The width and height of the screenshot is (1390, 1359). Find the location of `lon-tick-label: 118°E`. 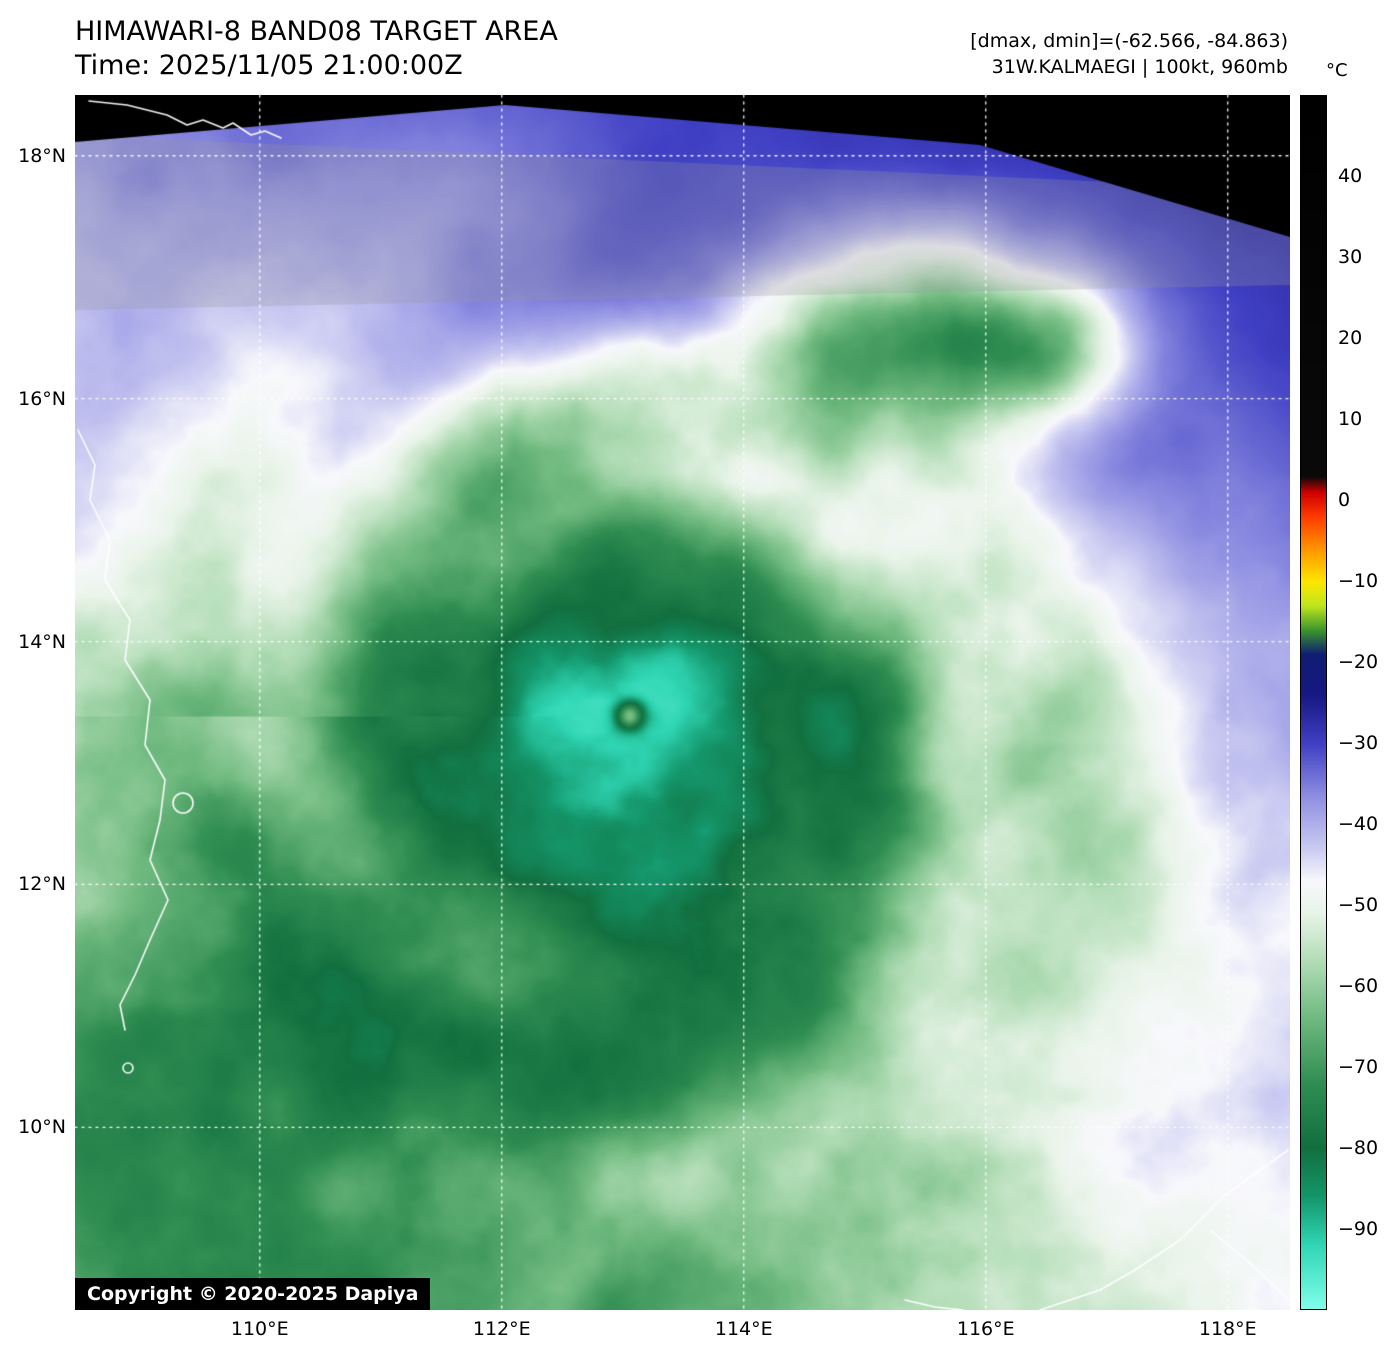

lon-tick-label: 118°E is located at coordinates (1227, 1329).